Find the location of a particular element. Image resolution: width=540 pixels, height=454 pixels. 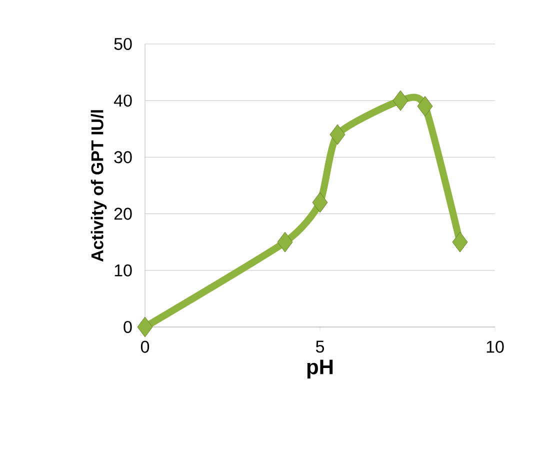

x-tick-label: 10 is located at coordinates (495, 346).